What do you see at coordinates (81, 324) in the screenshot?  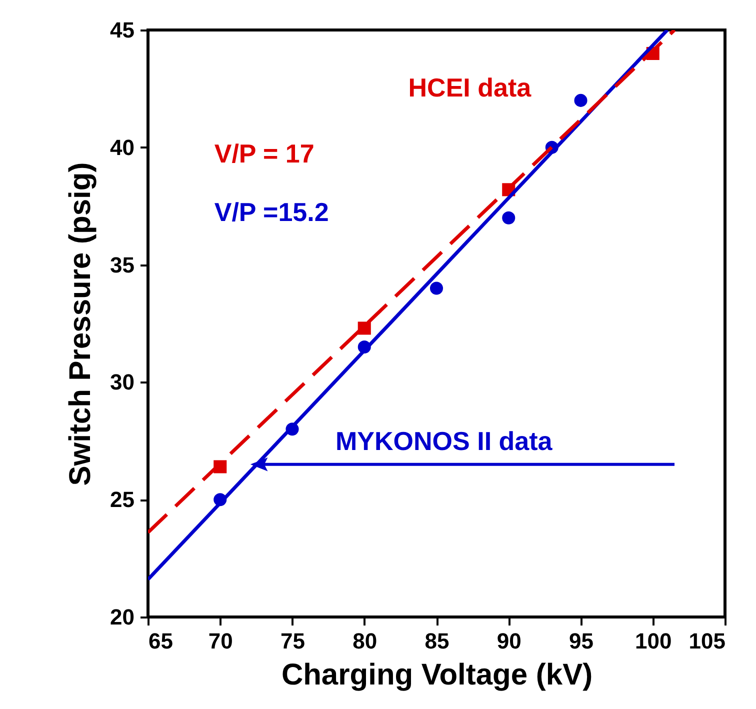 I see `y-axis-title: Switch Pressure (psig)` at bounding box center [81, 324].